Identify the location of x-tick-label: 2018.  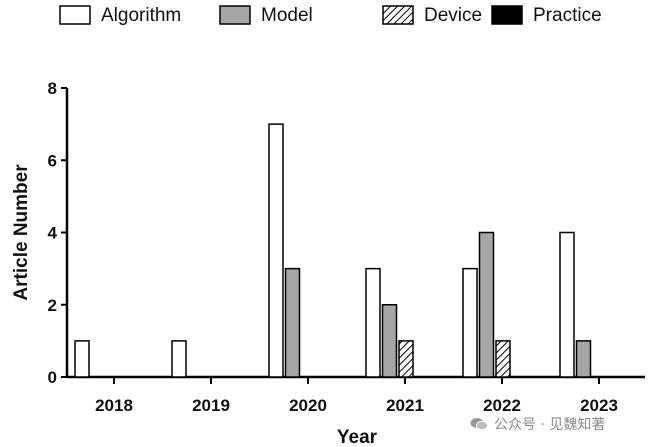
(114, 405).